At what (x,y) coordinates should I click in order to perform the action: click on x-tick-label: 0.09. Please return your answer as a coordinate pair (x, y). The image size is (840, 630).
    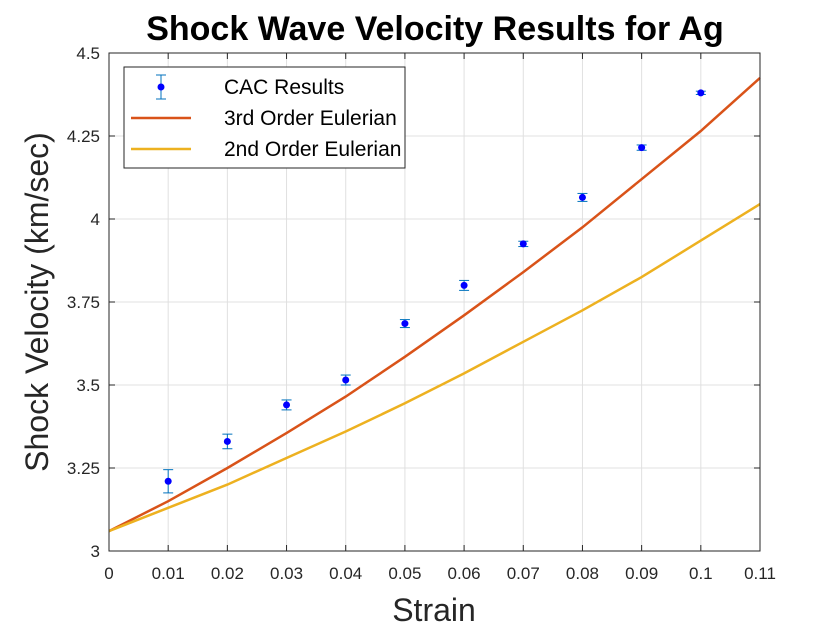
    Looking at the image, I should click on (641, 573).